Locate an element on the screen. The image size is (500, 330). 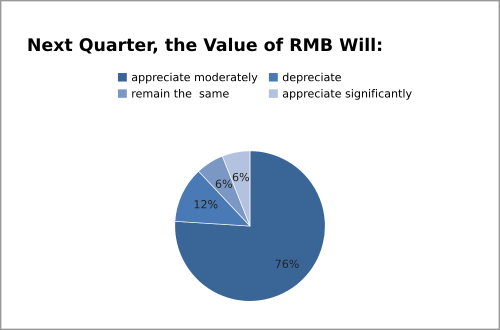
data-label: 12% is located at coordinates (206, 204).